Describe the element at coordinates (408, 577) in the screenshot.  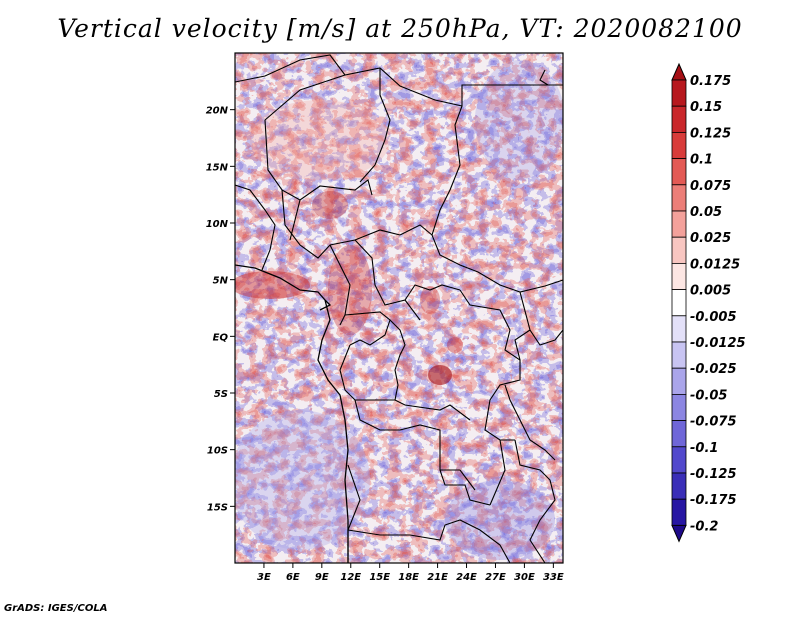
I see `lon-tick-label: 18E` at that location.